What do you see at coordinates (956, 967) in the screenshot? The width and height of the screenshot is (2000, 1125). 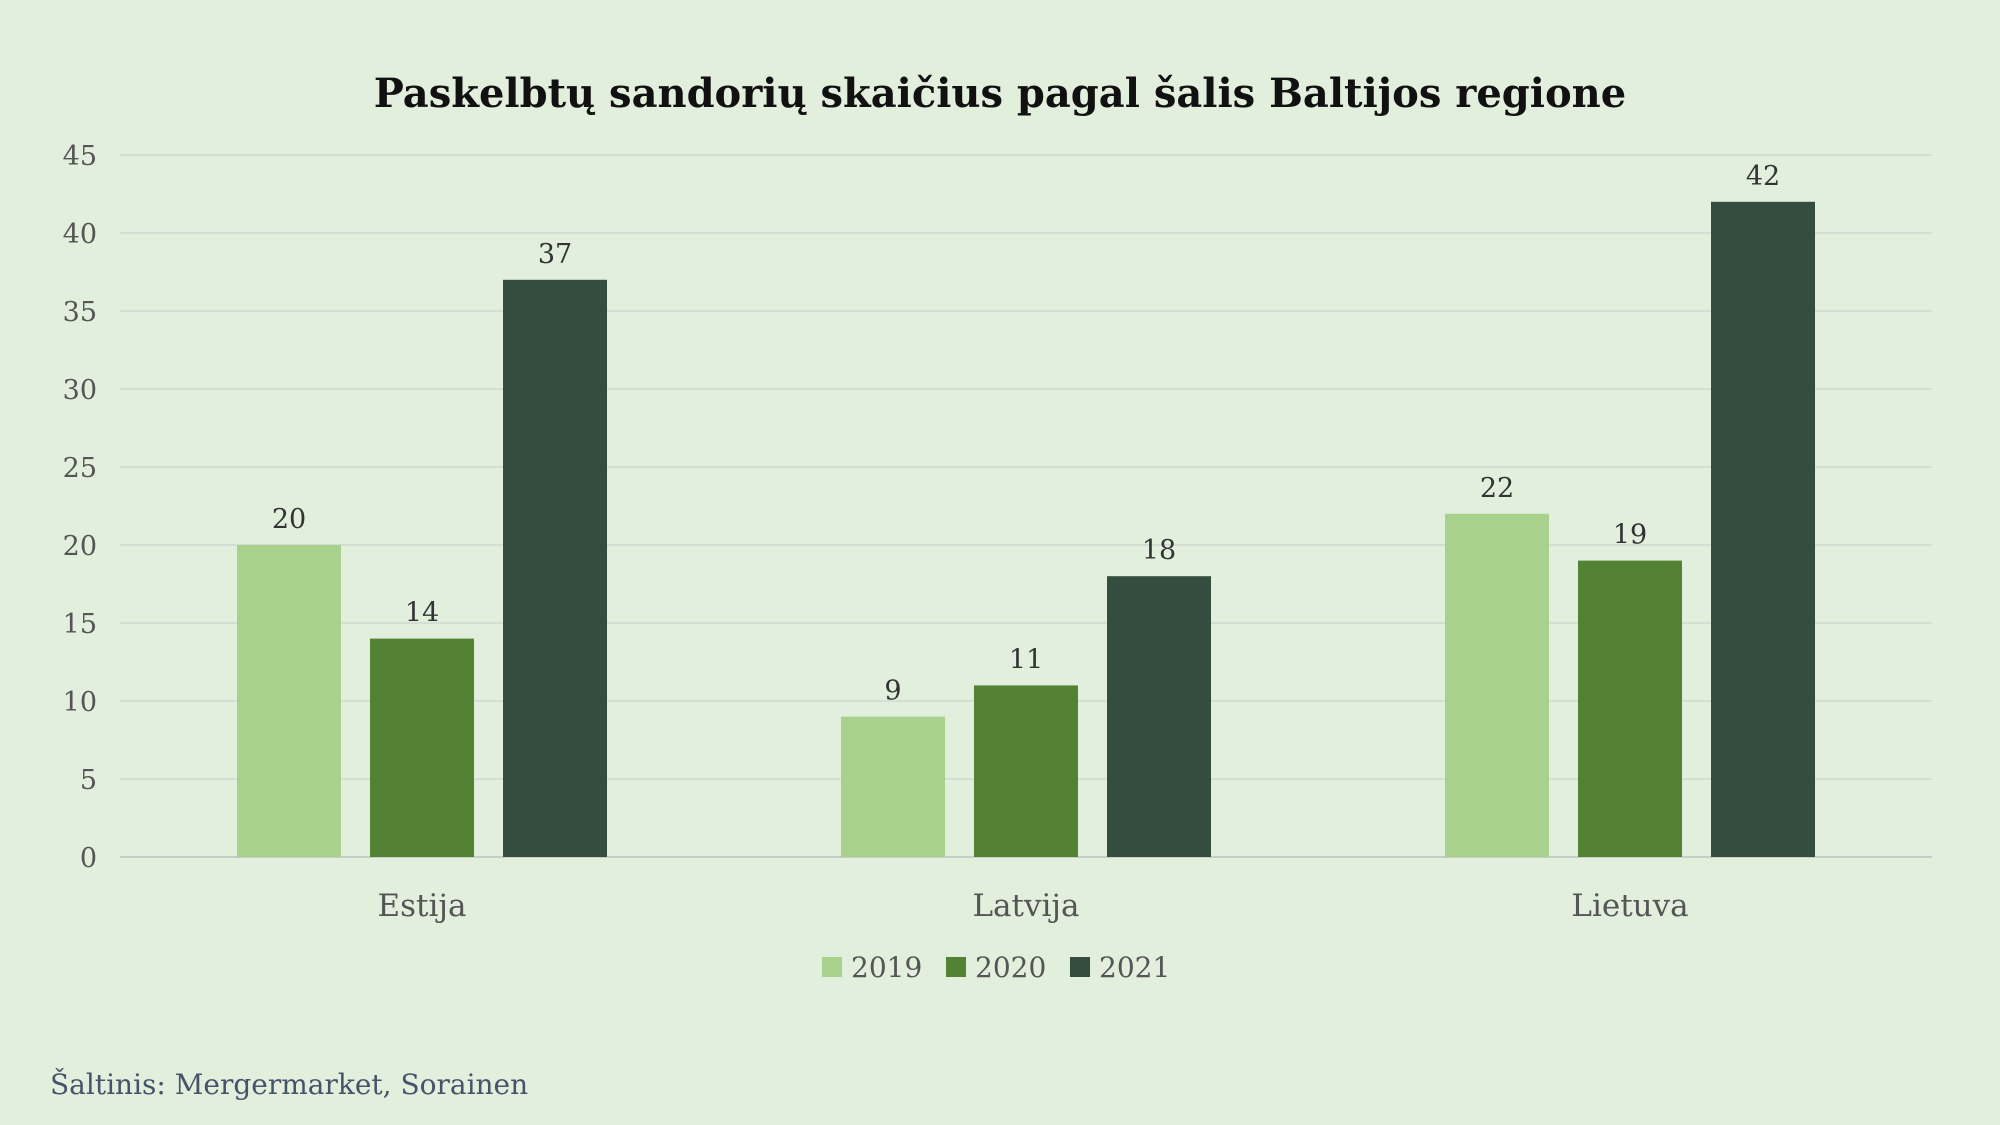 I see `legend-swatch-2020` at bounding box center [956, 967].